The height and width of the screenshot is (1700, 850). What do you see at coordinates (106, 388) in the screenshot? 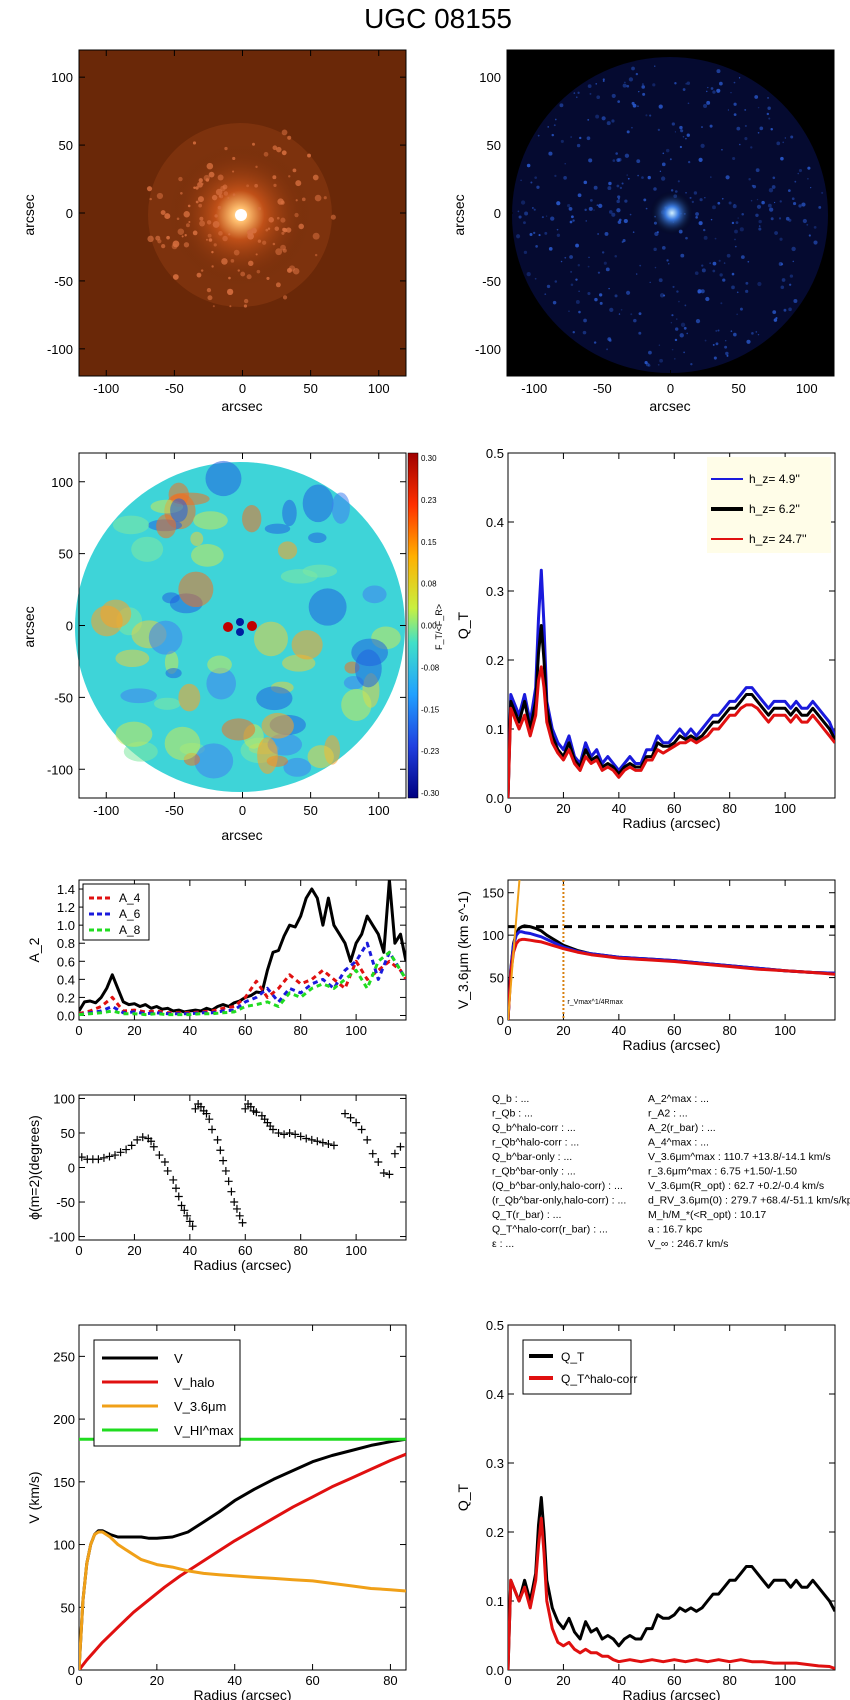
I see `x-tick-label: -100` at bounding box center [106, 388].